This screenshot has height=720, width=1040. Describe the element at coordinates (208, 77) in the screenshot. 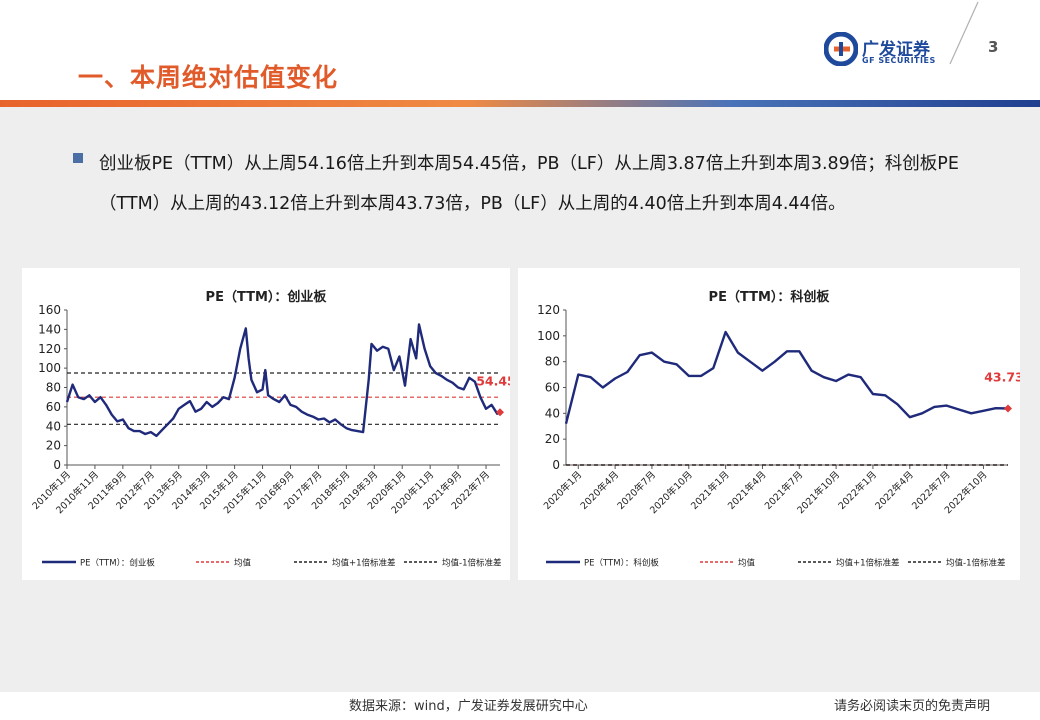

I see `page-title: 一、本周绝对估值变化` at that location.